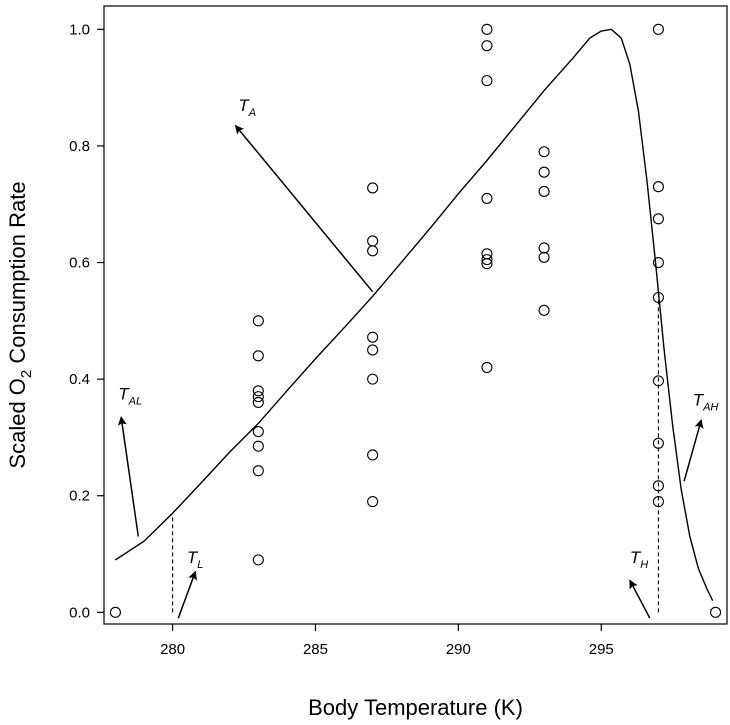 The width and height of the screenshot is (730, 725). What do you see at coordinates (79, 146) in the screenshot?
I see `y-tick-label: 0.8` at bounding box center [79, 146].